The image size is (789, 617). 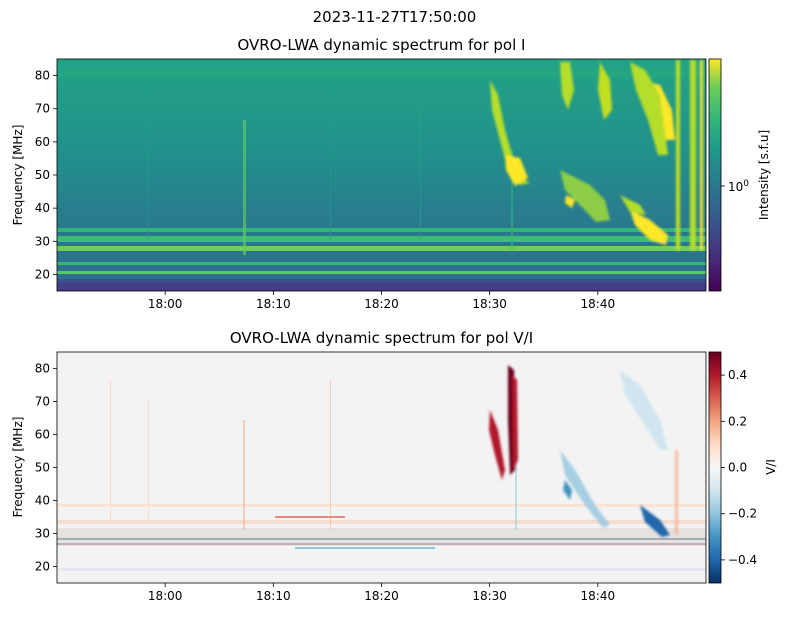 What do you see at coordinates (737, 375) in the screenshot?
I see `bottom-colorbar-tick-label: 0.4` at bounding box center [737, 375].